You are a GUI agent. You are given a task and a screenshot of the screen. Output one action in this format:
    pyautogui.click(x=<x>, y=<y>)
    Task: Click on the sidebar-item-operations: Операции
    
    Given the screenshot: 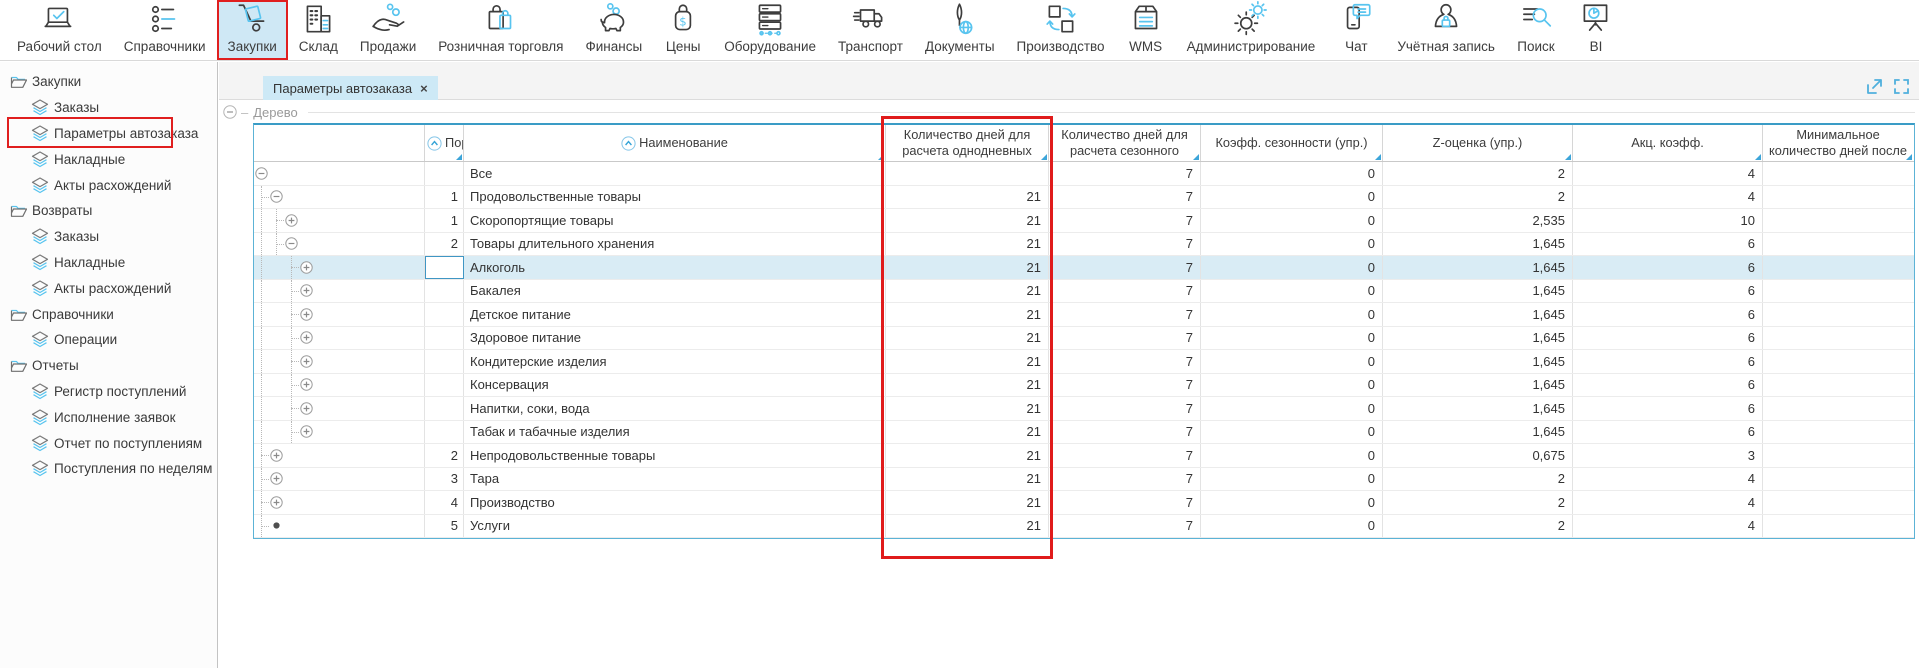 What is the action you would take?
    pyautogui.click(x=108, y=340)
    